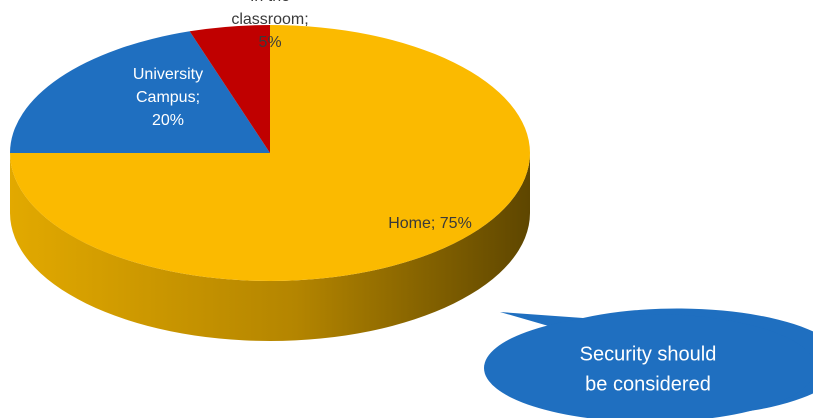 The height and width of the screenshot is (418, 813). I want to click on slice-label-in-the-classroom: In the, so click(270, 2).